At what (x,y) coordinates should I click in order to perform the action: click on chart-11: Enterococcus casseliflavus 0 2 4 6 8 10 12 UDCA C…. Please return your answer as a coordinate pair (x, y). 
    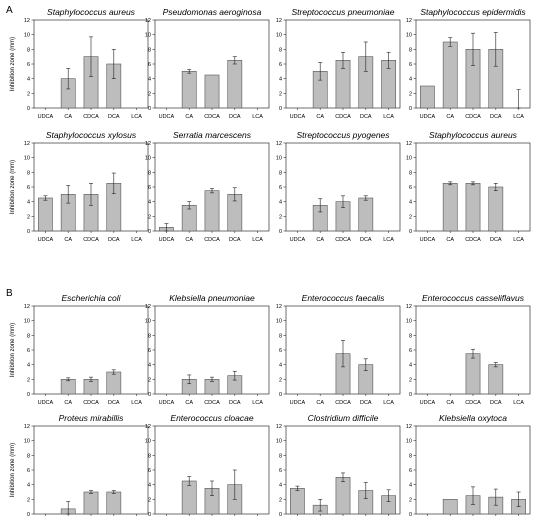
    Looking at the image, I should click on (468, 349).